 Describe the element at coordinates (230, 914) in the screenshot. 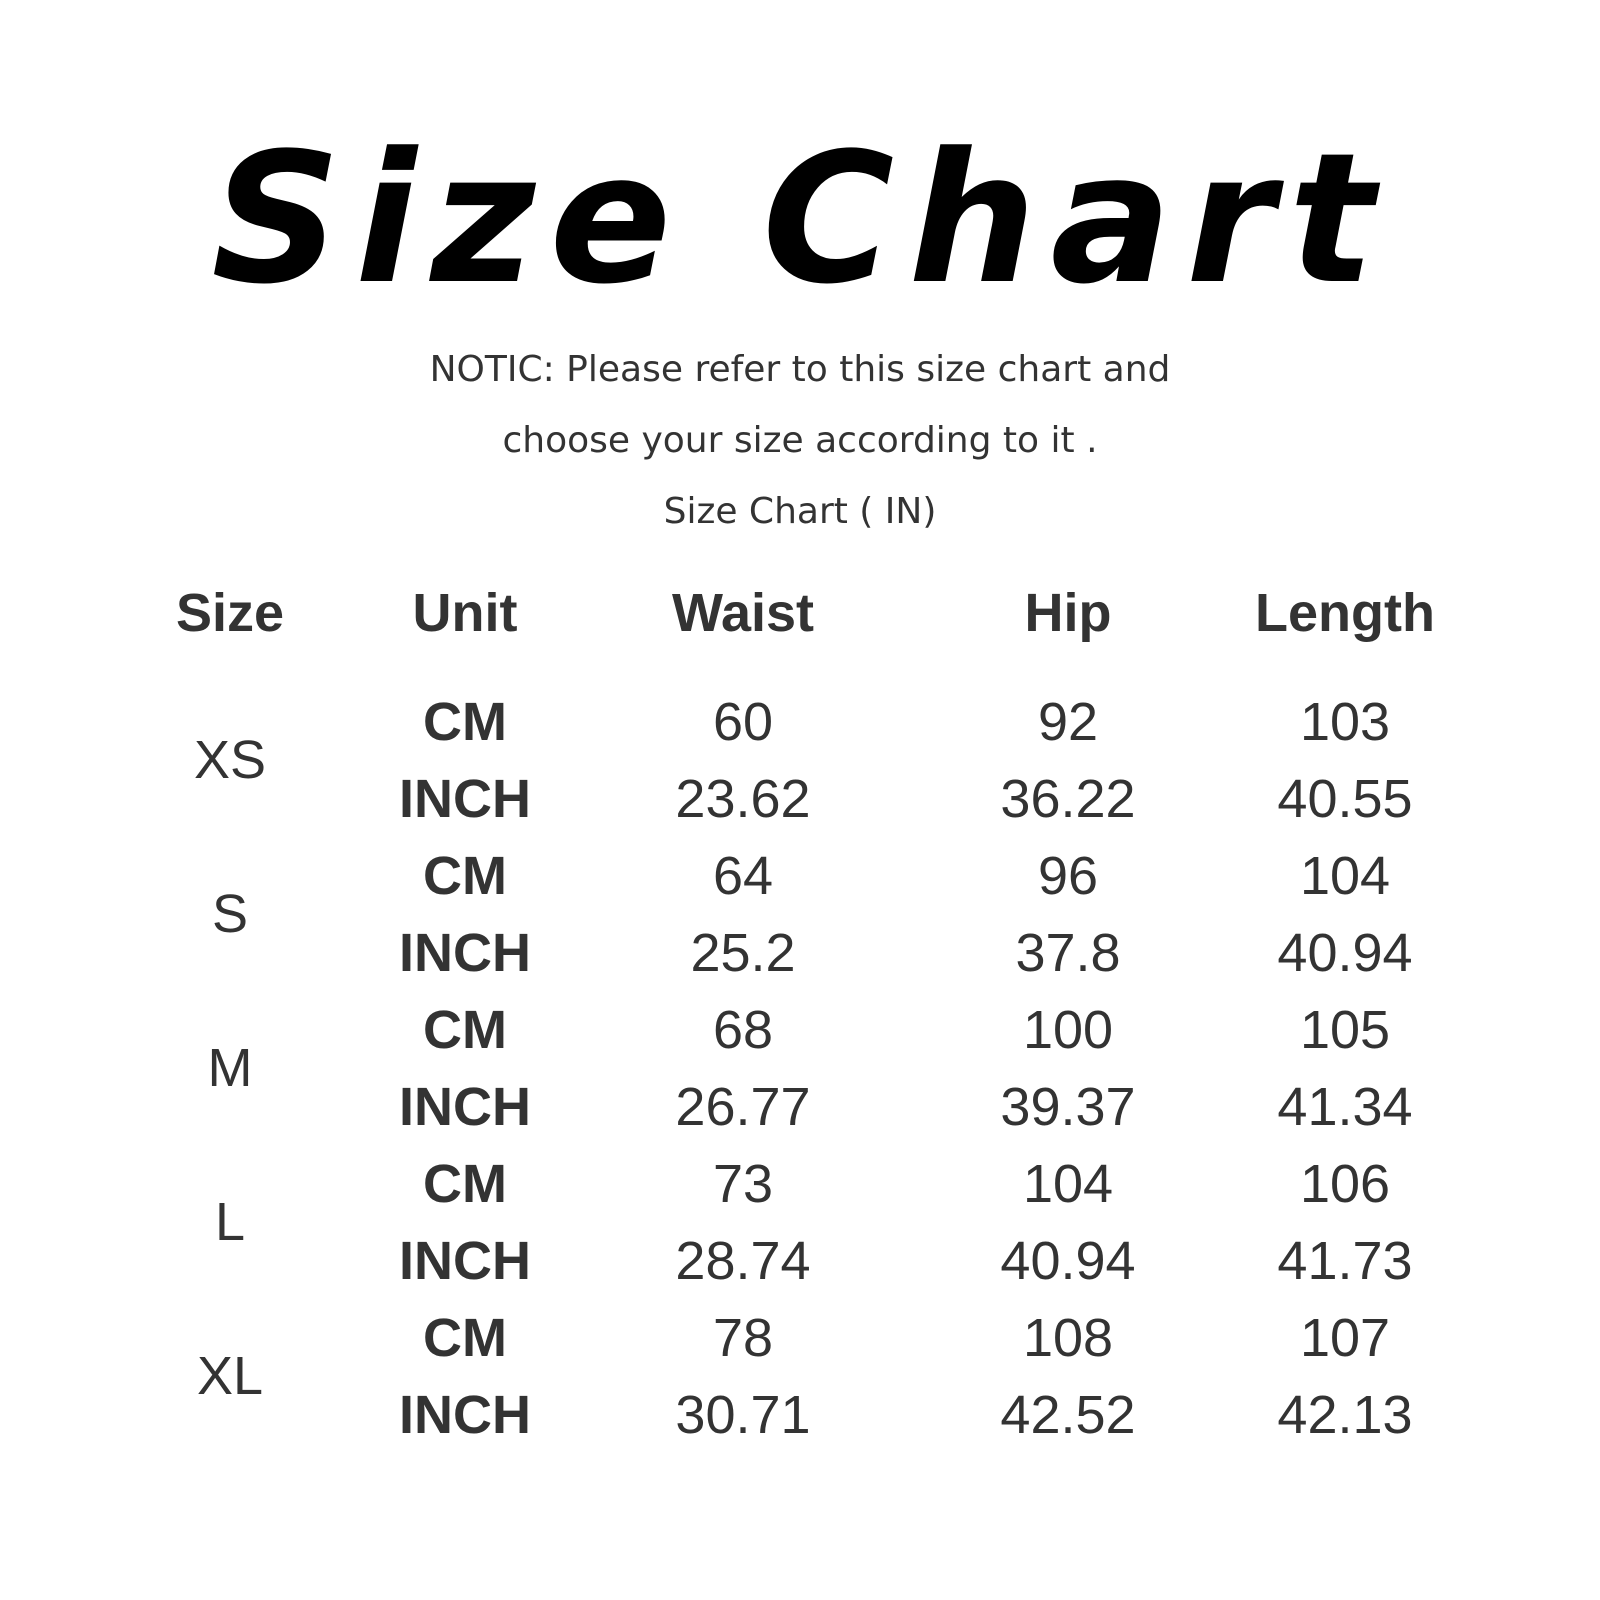

I see `size-label: S` at that location.